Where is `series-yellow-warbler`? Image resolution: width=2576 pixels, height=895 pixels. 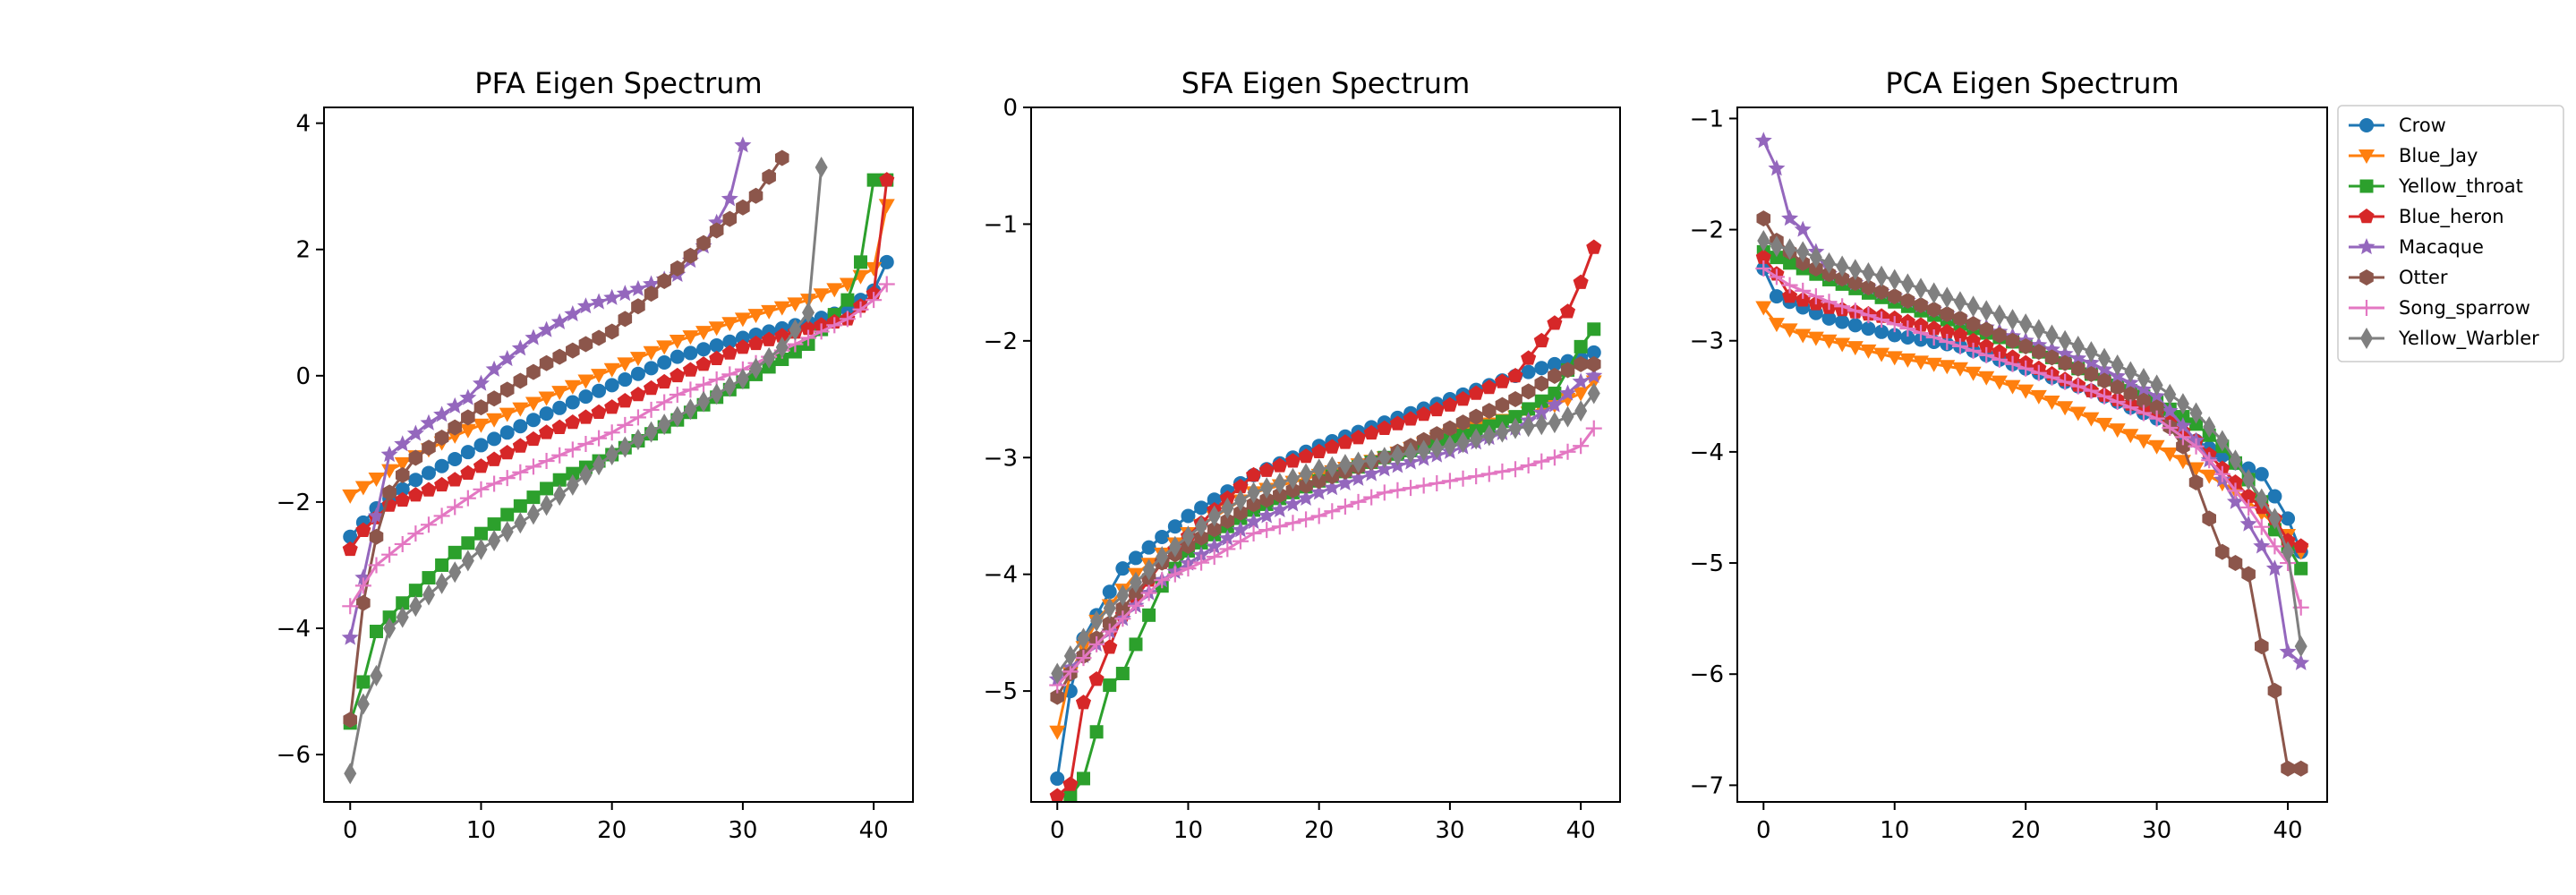 series-yellow-warbler is located at coordinates (1325, 533).